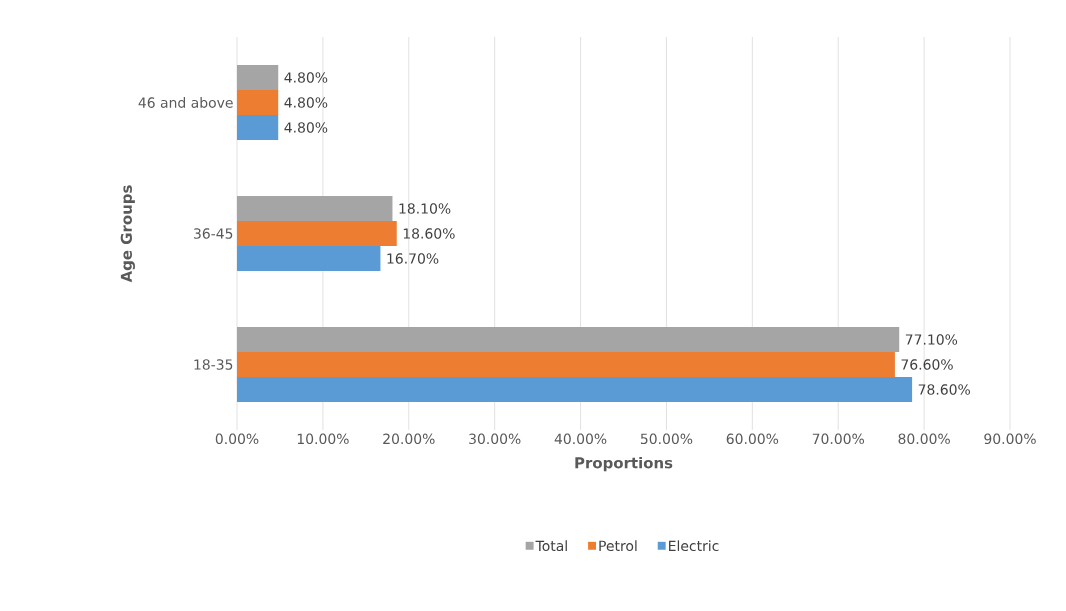  I want to click on x-tick-label: 30.00%, so click(495, 439).